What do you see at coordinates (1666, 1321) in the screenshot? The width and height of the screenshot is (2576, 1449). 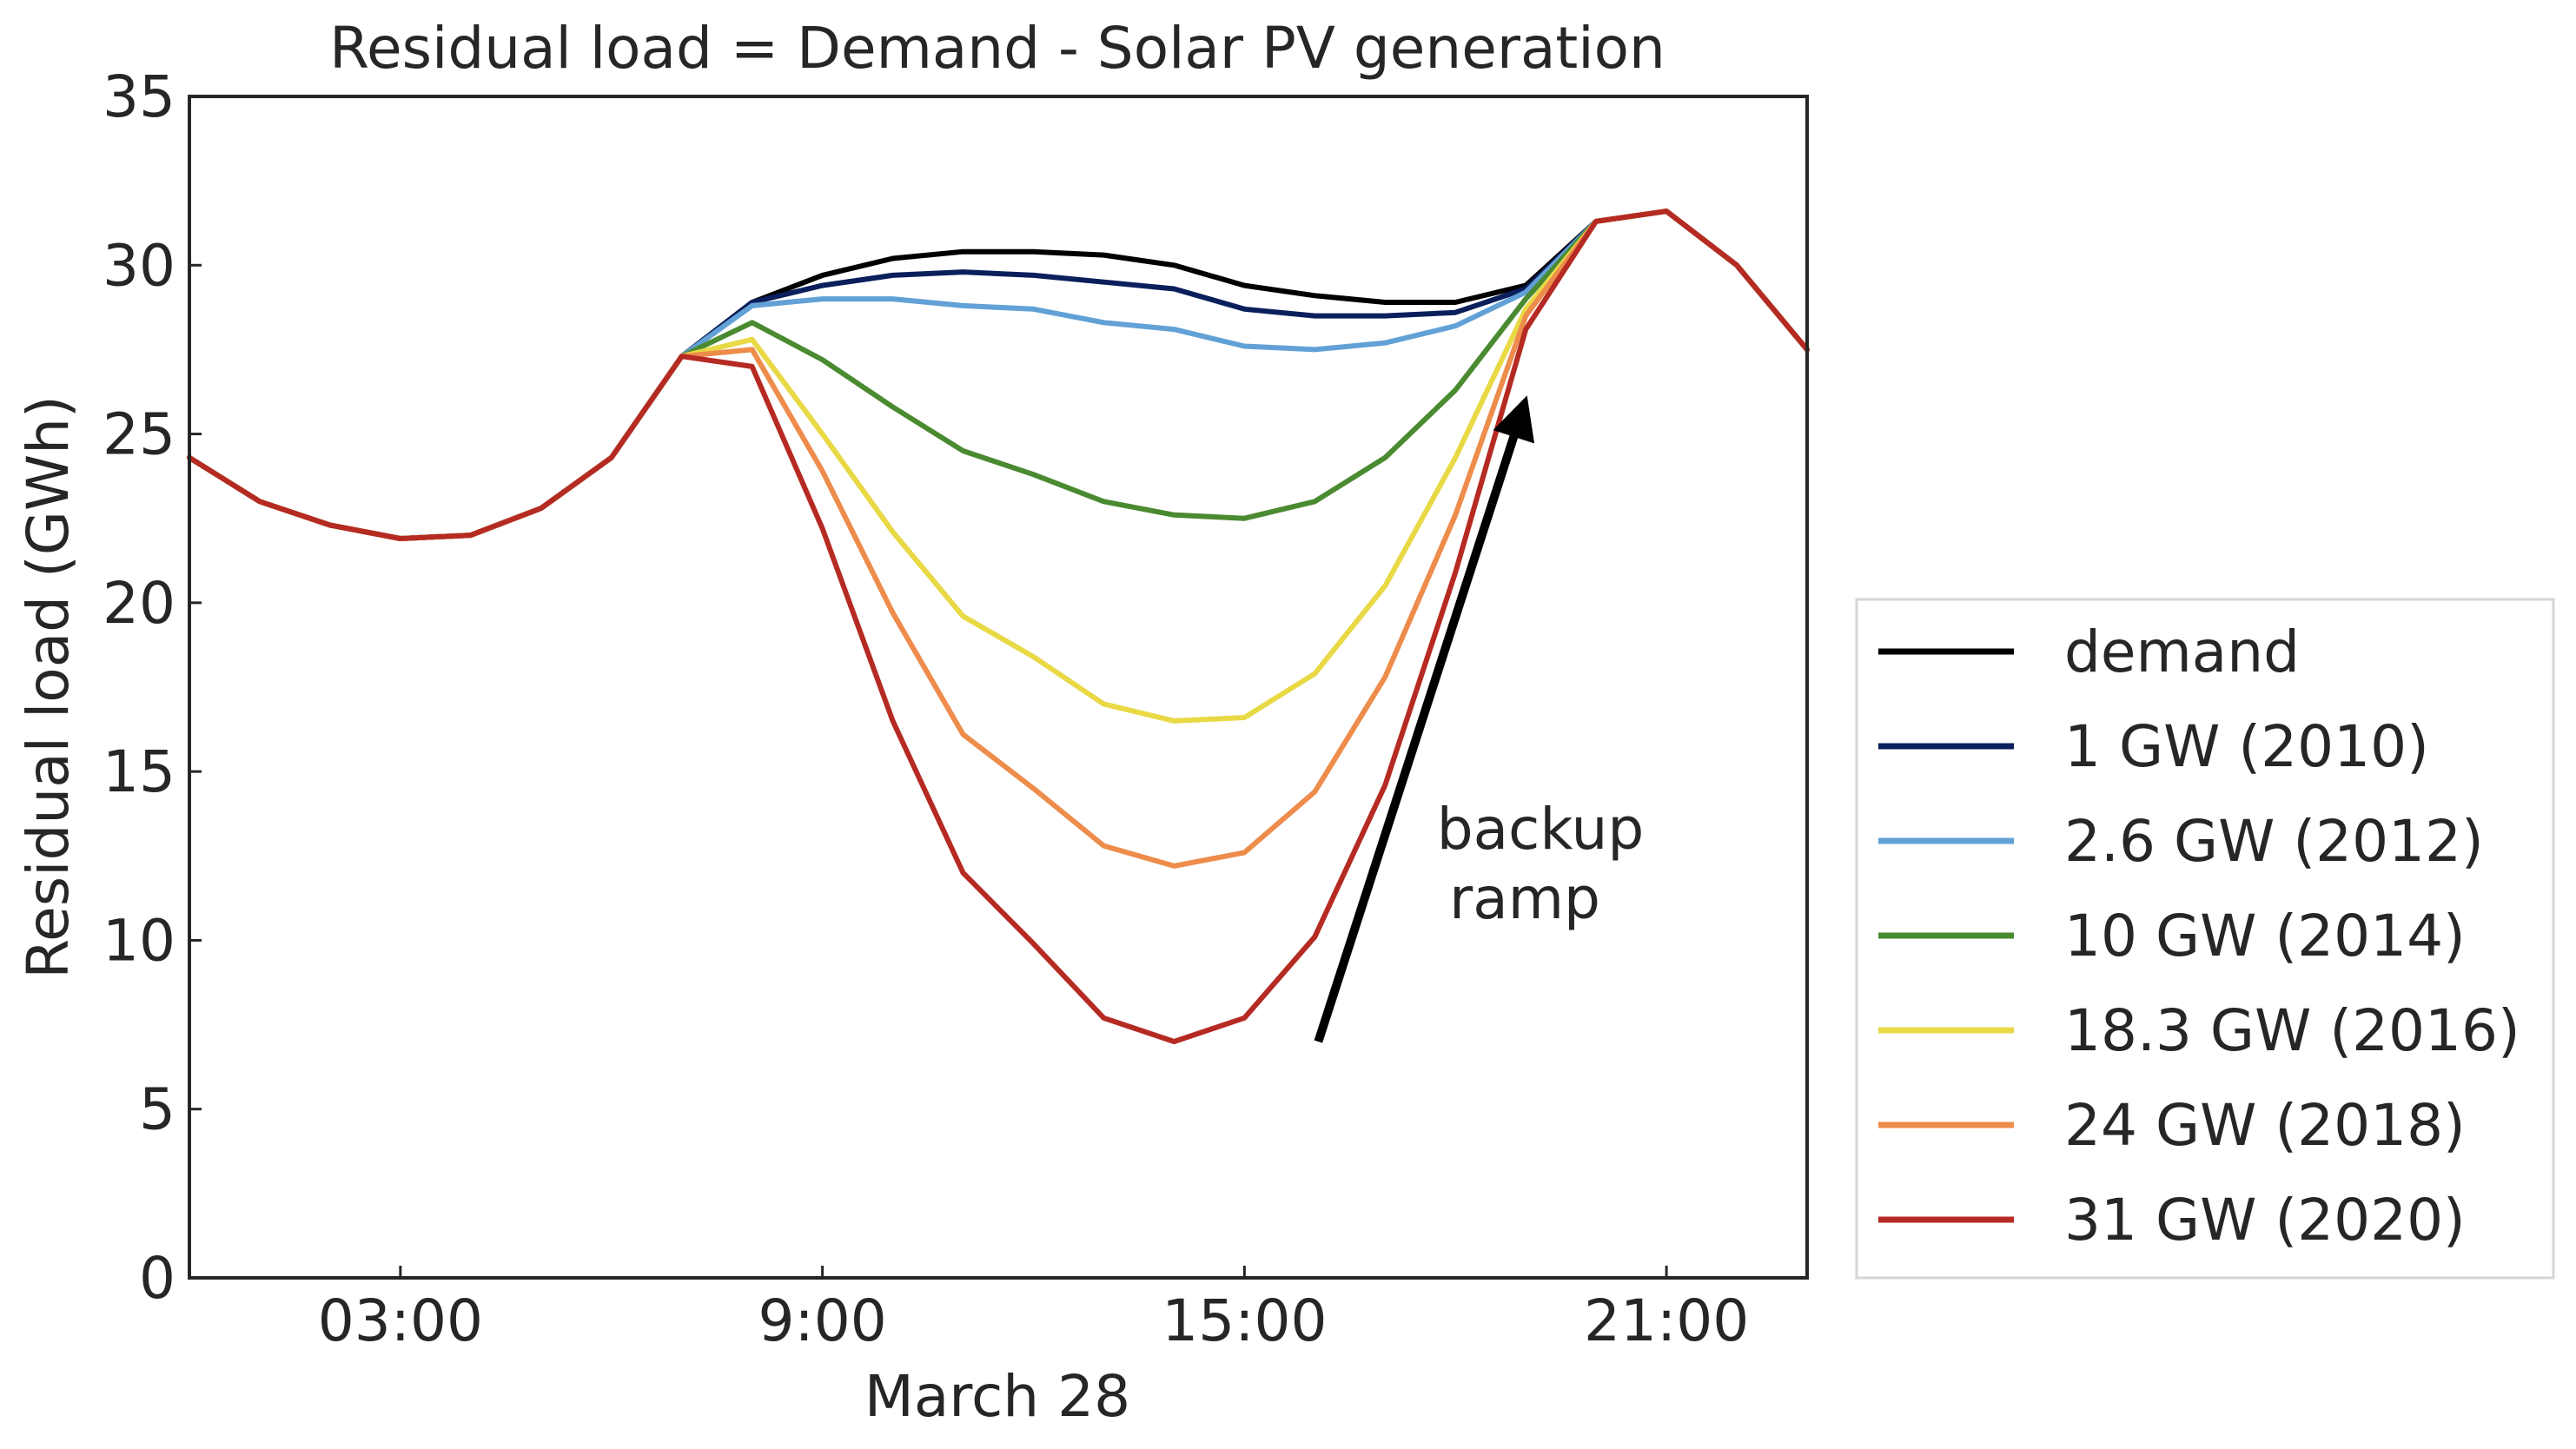 I see `x-tick-label-3: 21:00` at bounding box center [1666, 1321].